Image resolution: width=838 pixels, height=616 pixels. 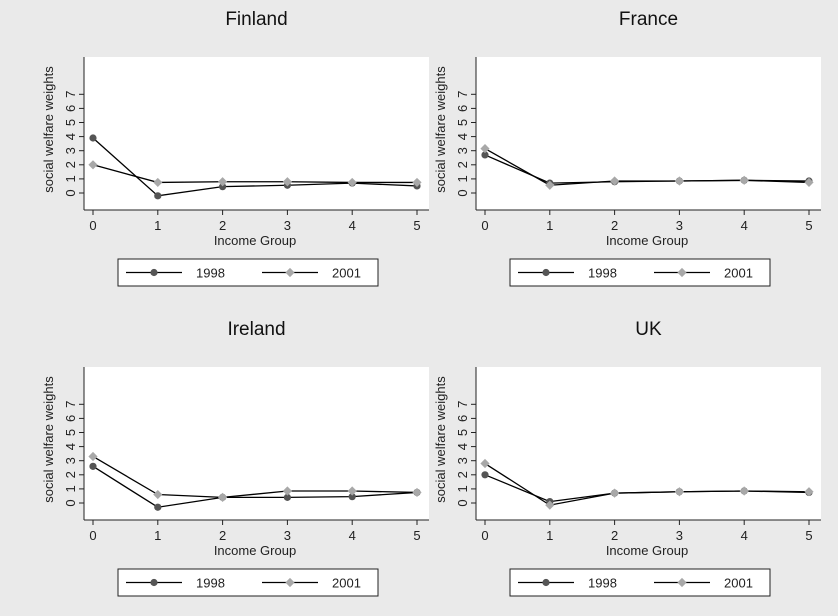 What do you see at coordinates (648, 19) in the screenshot?
I see `chart-title: France` at bounding box center [648, 19].